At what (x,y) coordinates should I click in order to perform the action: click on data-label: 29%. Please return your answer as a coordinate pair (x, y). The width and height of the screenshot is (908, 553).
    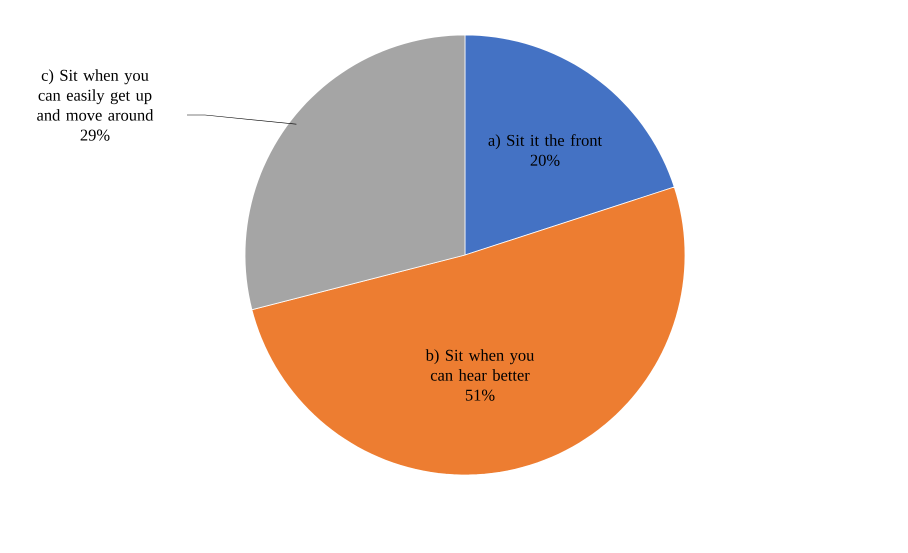
    Looking at the image, I should click on (95, 135).